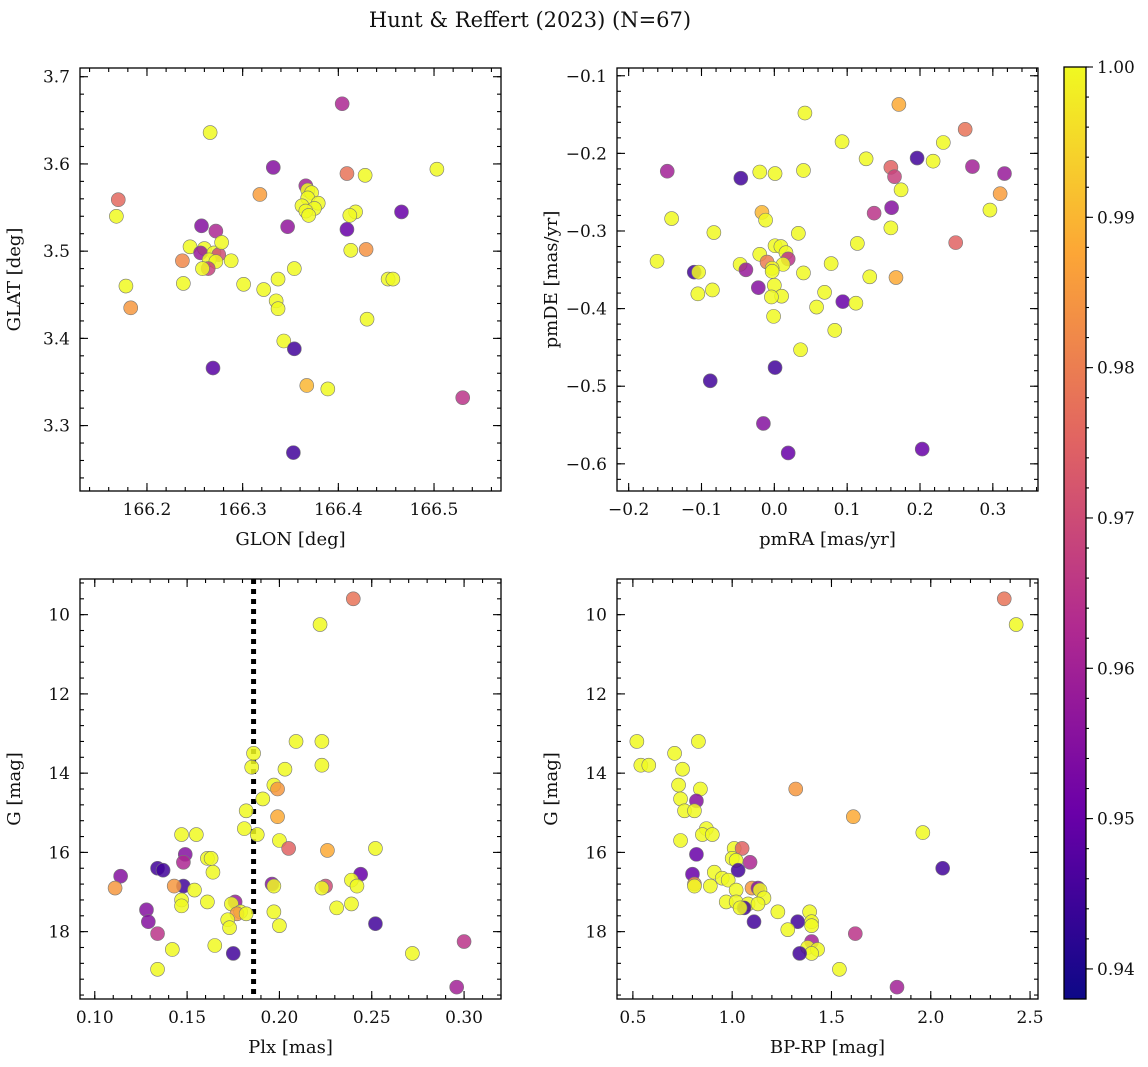 This screenshot has width=1148, height=1067. What do you see at coordinates (827, 539) in the screenshot?
I see `x-axis-label: pmRA [mas/yr]` at bounding box center [827, 539].